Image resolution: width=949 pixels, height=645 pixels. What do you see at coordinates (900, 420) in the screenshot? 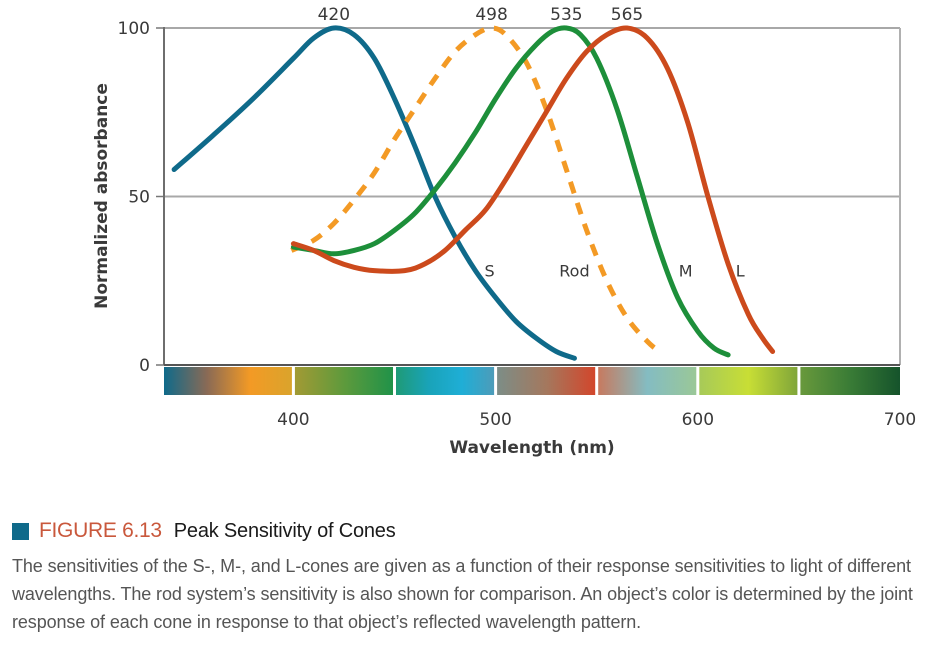
I see `x-tick-label: 700` at bounding box center [900, 420].